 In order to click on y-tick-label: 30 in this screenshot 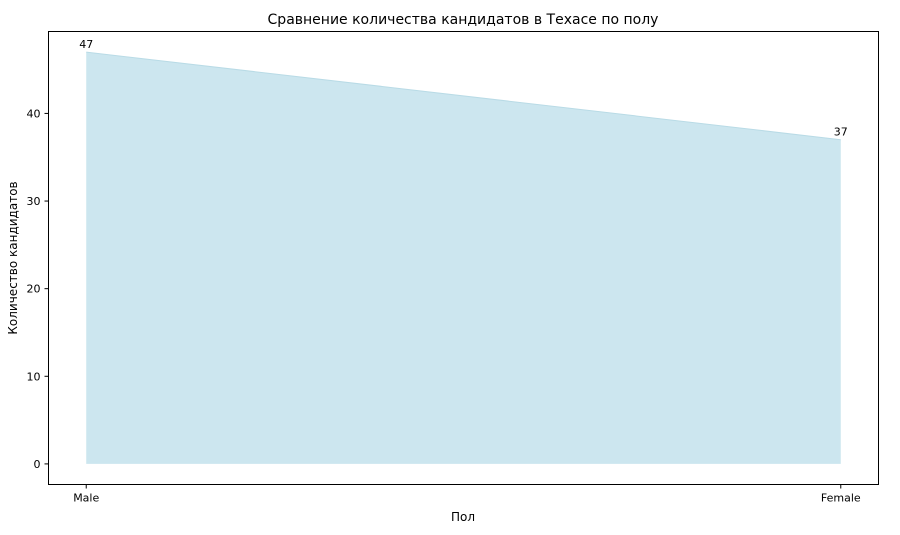, I will do `click(34, 201)`.